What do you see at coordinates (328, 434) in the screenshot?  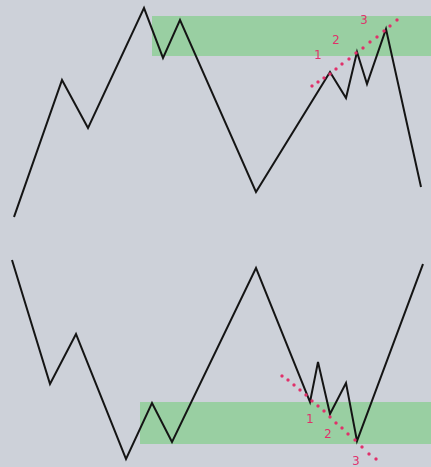 I see `bottom-label-2: 2` at bounding box center [328, 434].